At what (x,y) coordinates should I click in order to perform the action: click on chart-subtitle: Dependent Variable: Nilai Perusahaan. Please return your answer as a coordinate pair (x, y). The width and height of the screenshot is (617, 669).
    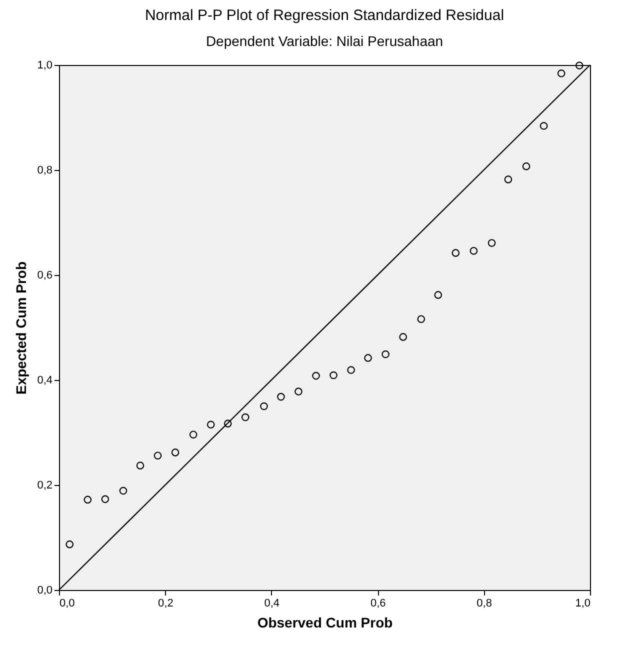
    Looking at the image, I should click on (325, 41).